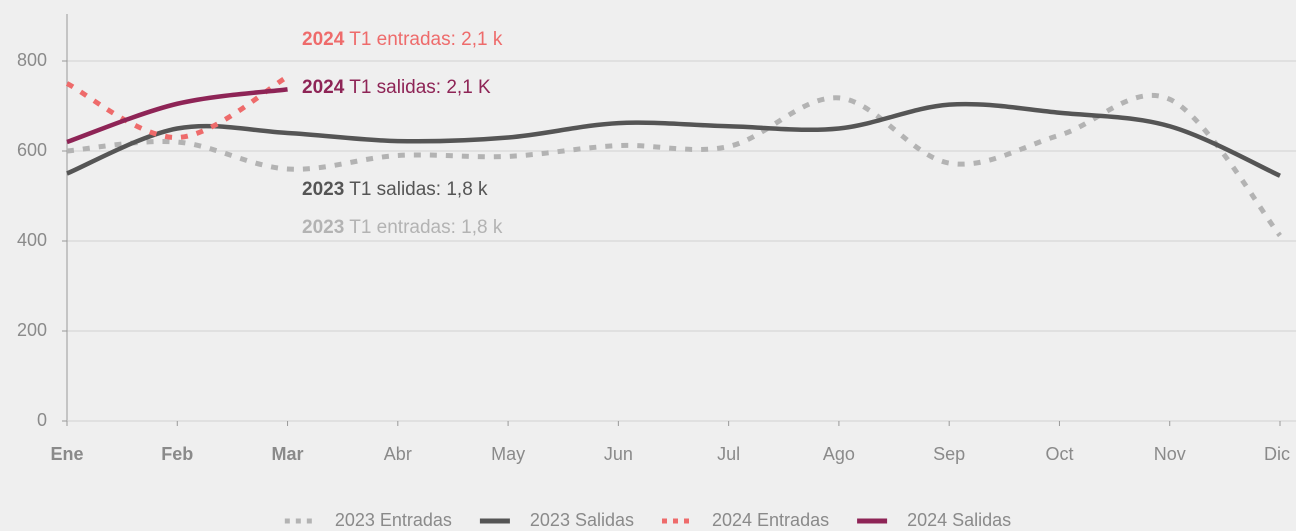 The image size is (1296, 531). What do you see at coordinates (32, 60) in the screenshot?
I see `y-tick-label: 800` at bounding box center [32, 60].